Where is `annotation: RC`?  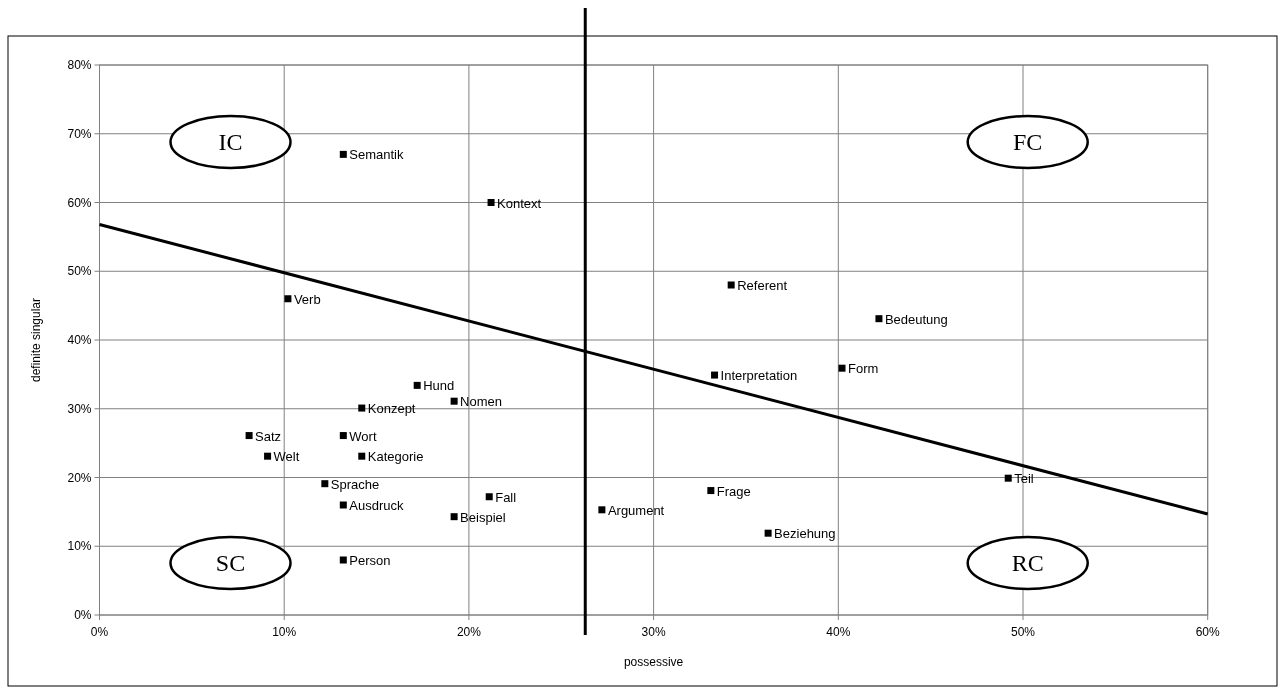 annotation: RC is located at coordinates (1027, 563).